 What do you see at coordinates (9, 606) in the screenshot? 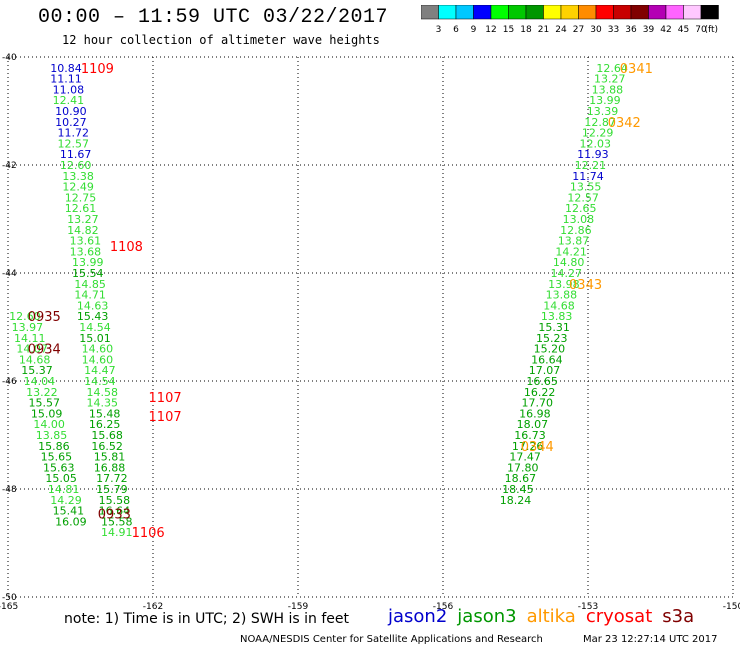
I see `x-tick-label: -165` at bounding box center [9, 606].